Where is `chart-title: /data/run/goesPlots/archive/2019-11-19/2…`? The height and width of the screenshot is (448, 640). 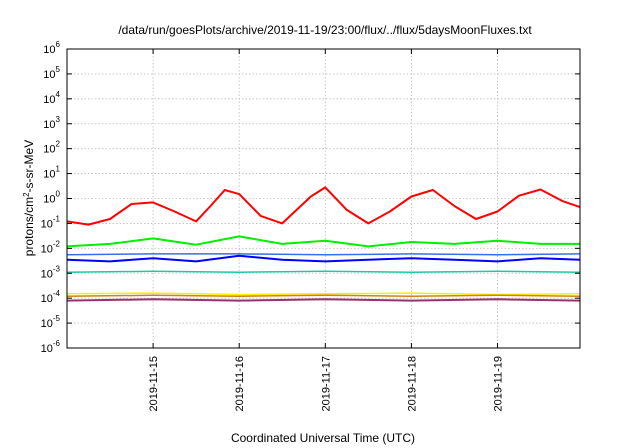
chart-title: /data/run/goesPlots/archive/2019-11-19/2… is located at coordinates (325, 30).